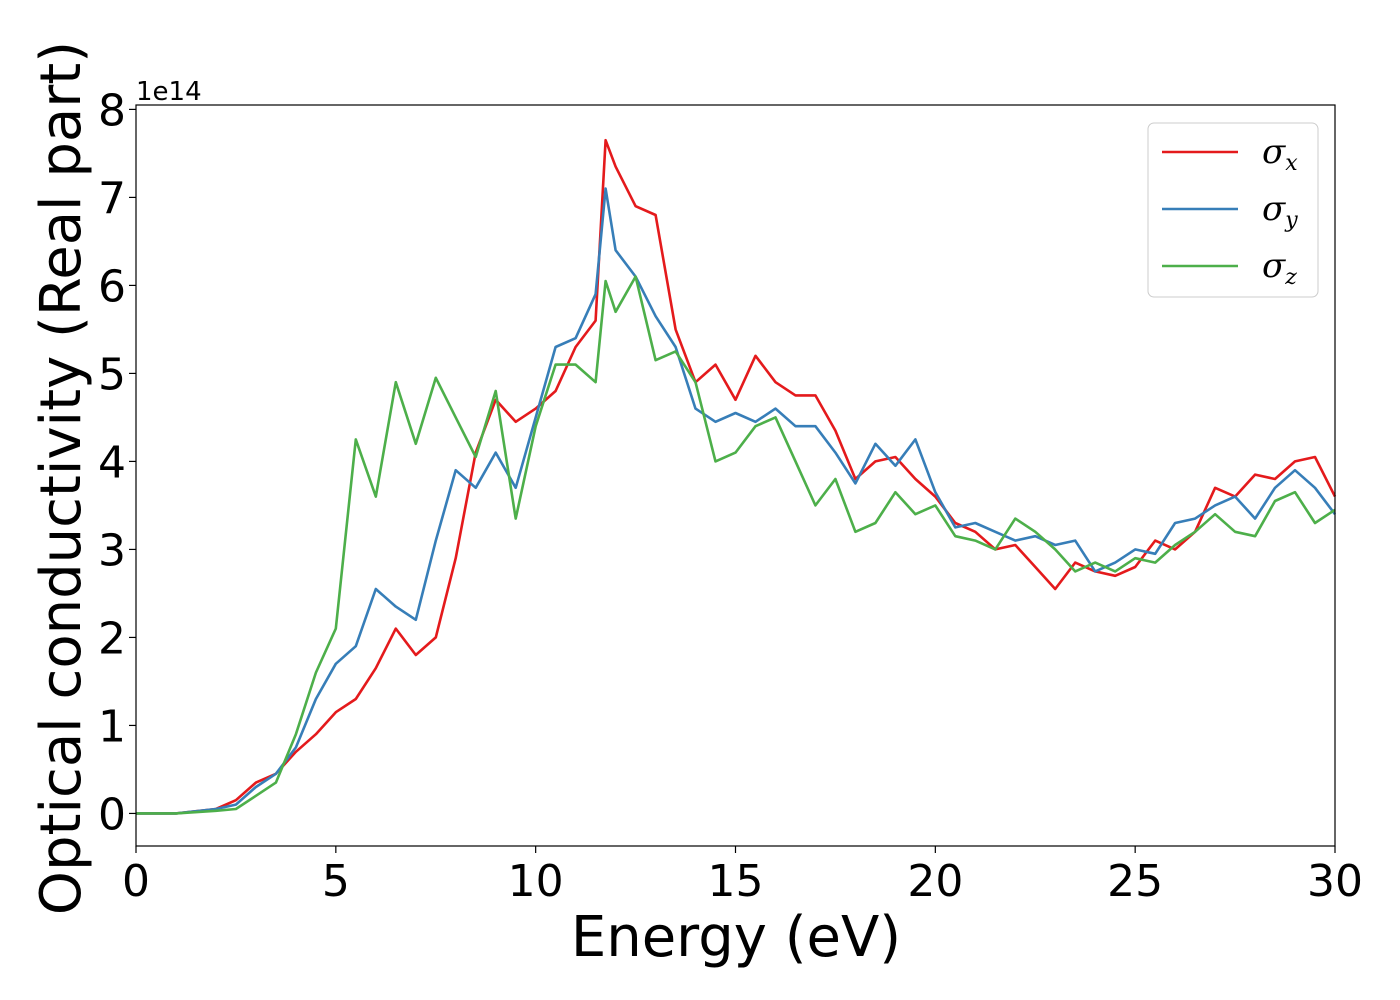 The image size is (1400, 1000). What do you see at coordinates (935, 881) in the screenshot?
I see `x-tick-label: 20` at bounding box center [935, 881].